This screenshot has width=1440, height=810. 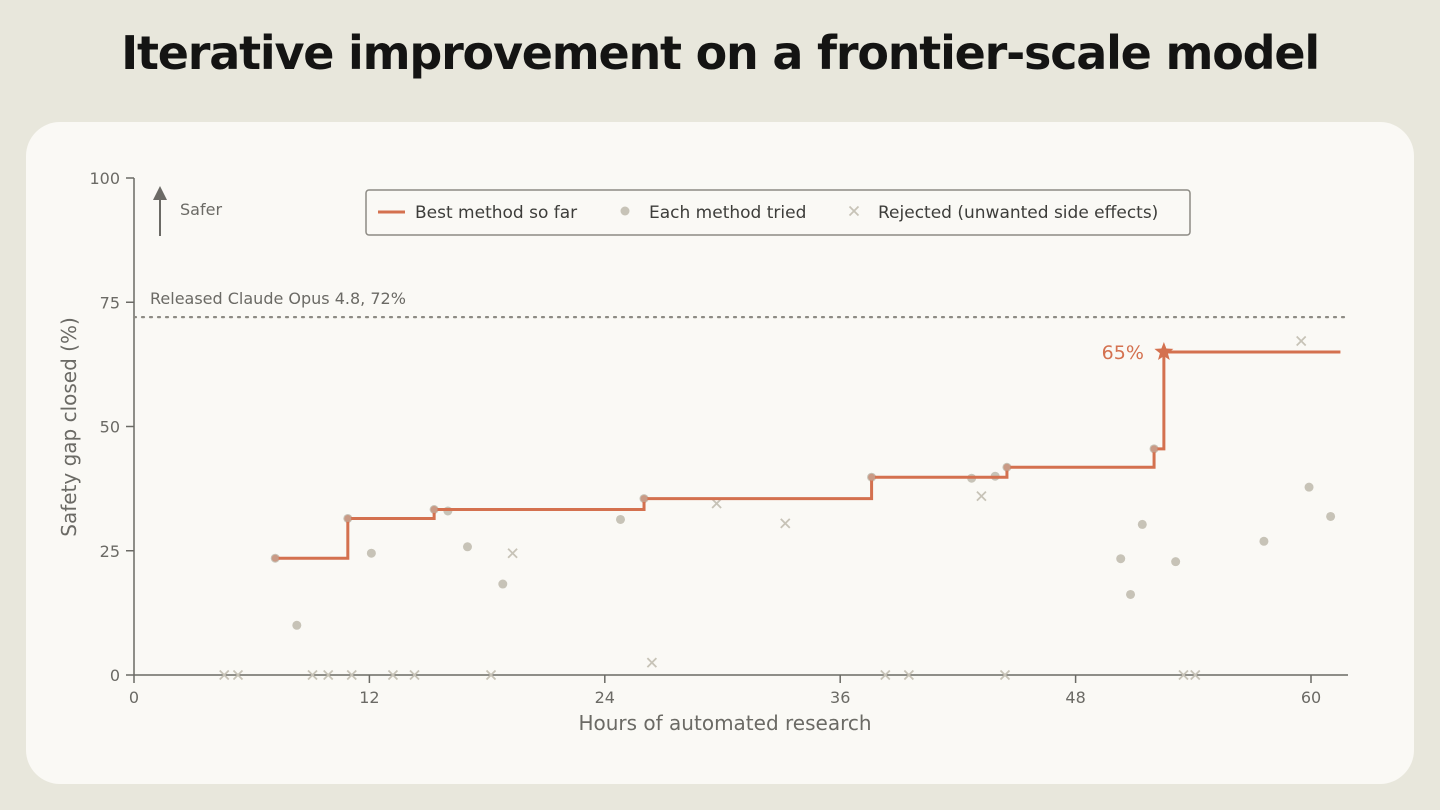 What do you see at coordinates (840, 697) in the screenshot?
I see `x-tick-label: 36` at bounding box center [840, 697].